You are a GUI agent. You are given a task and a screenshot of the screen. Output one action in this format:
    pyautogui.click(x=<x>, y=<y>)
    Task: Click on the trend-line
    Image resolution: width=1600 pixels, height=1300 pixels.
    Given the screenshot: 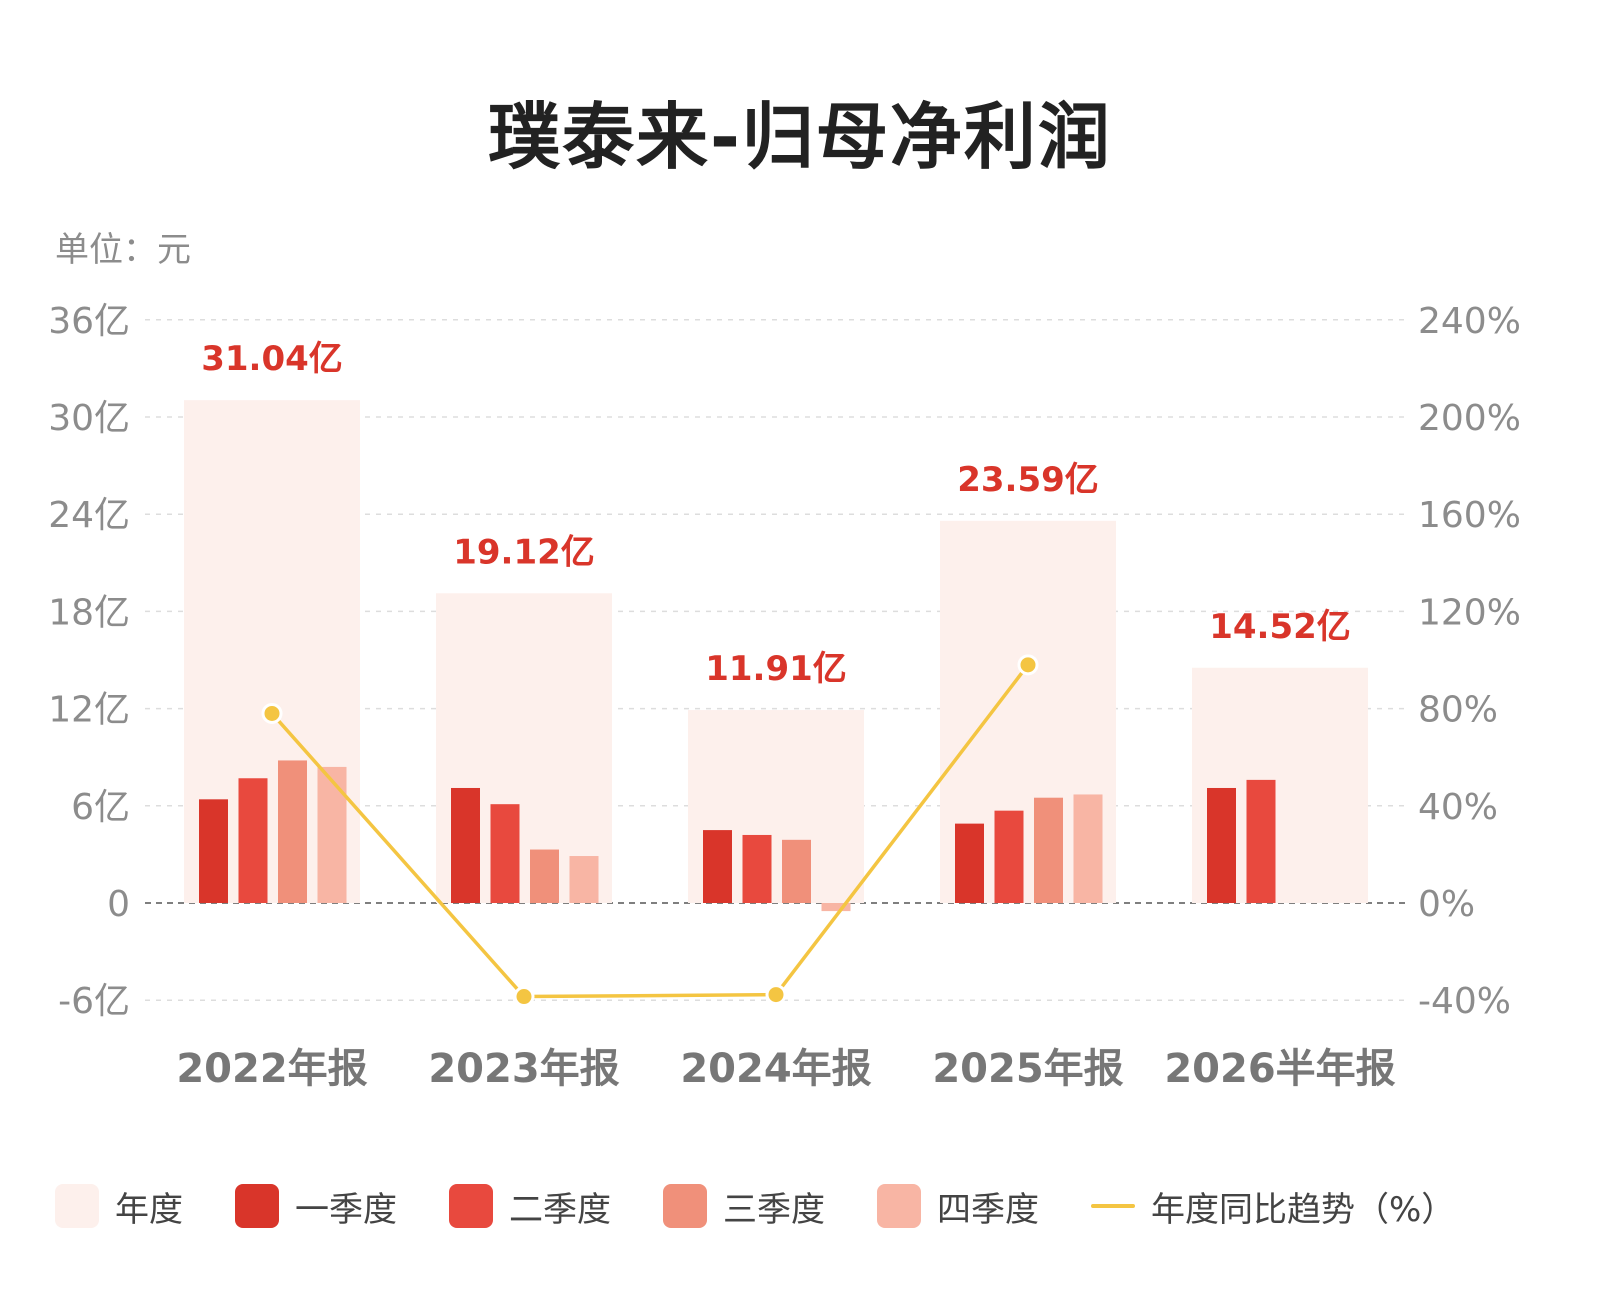 What is the action you would take?
    pyautogui.click(x=650, y=831)
    